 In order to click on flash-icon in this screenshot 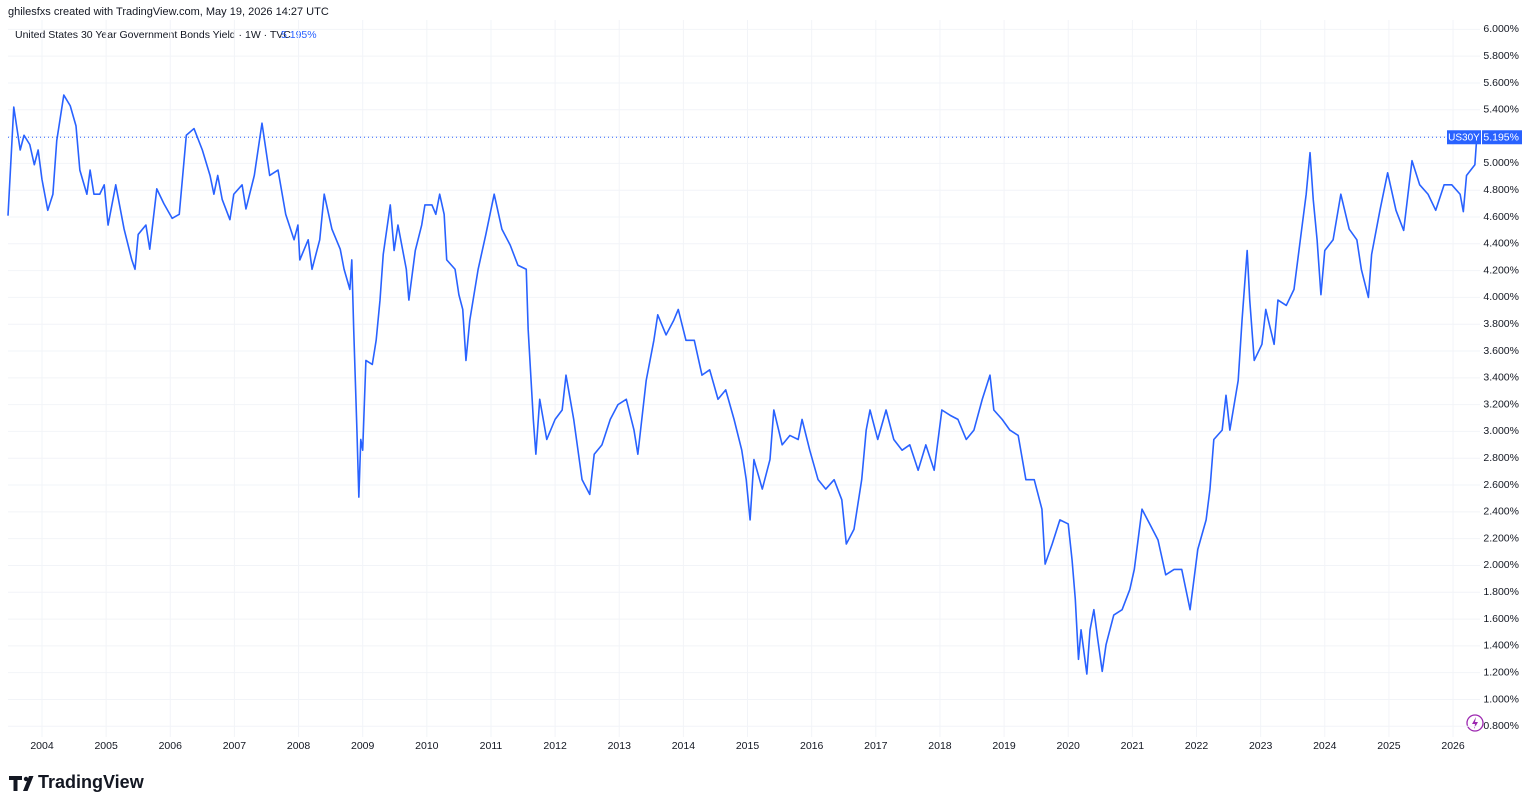, I will do `click(1475, 723)`.